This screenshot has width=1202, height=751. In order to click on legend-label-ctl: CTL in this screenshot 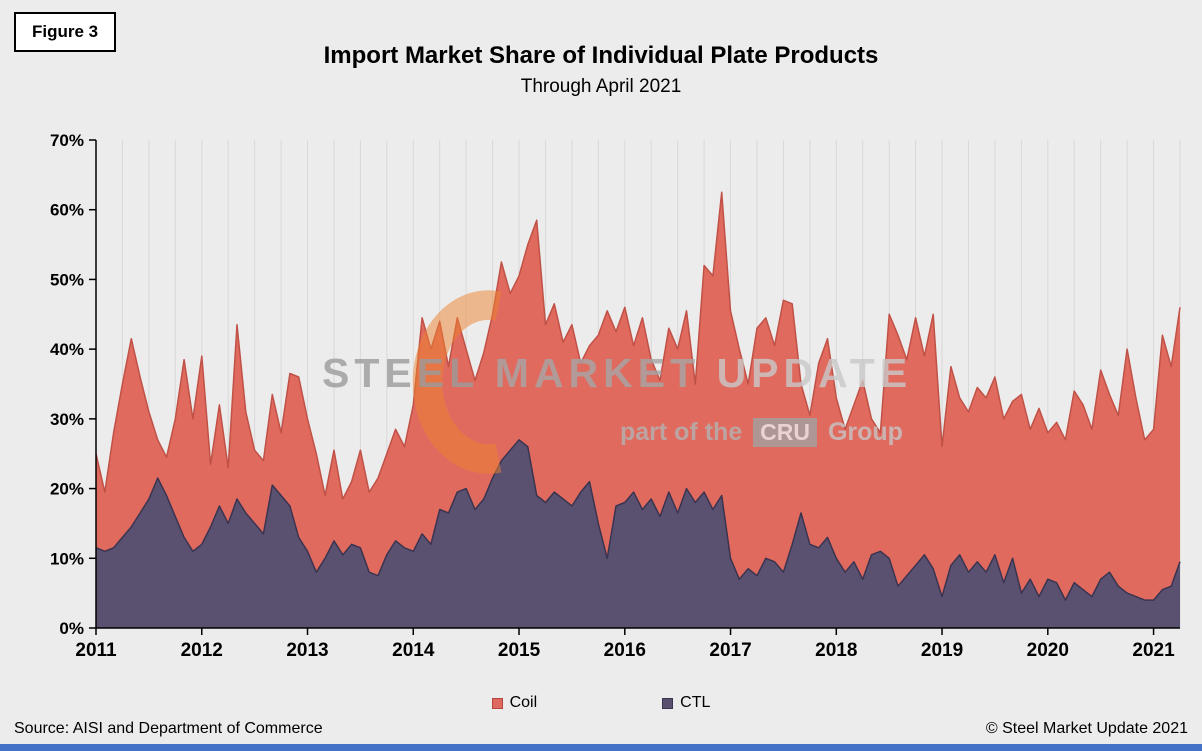, I will do `click(695, 702)`.